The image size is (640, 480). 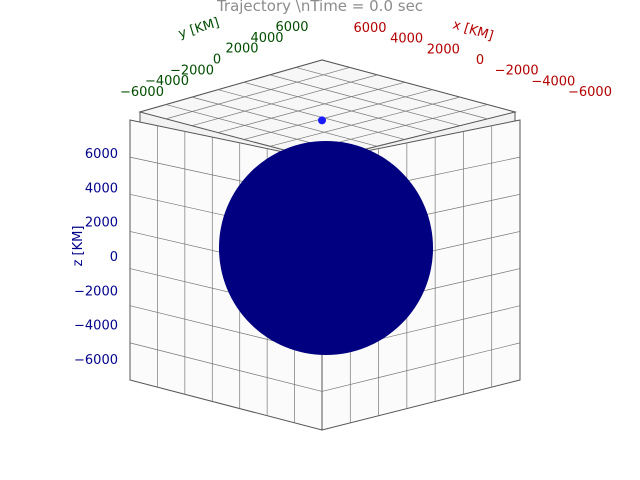 I want to click on z-tick-labels: 6000 4000 2000 0 −2000 −4000 −6000, so click(x=96, y=257).